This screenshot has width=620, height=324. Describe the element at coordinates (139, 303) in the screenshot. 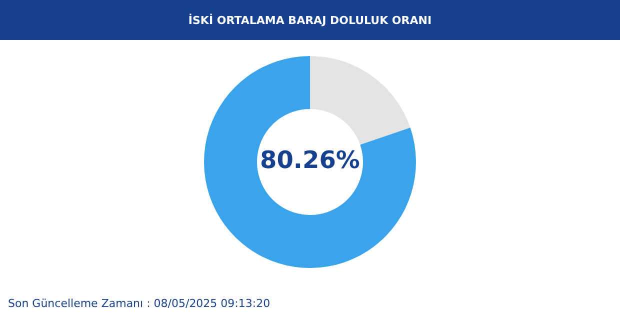

I see `text: Son Güncelleme Zamanı : 08/05/2025 09:13:20` at that location.